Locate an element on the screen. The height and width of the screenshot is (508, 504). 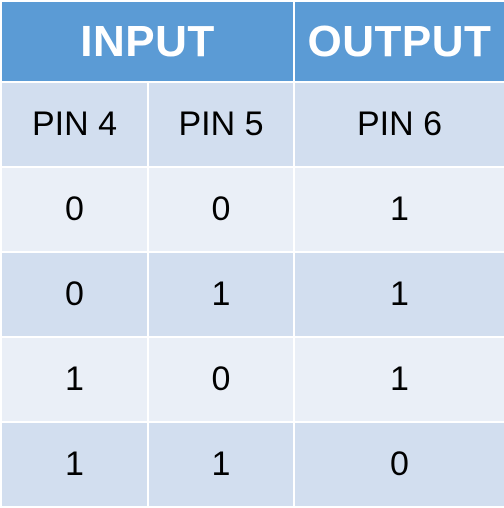
input-group-header: INPUT is located at coordinates (147, 41).